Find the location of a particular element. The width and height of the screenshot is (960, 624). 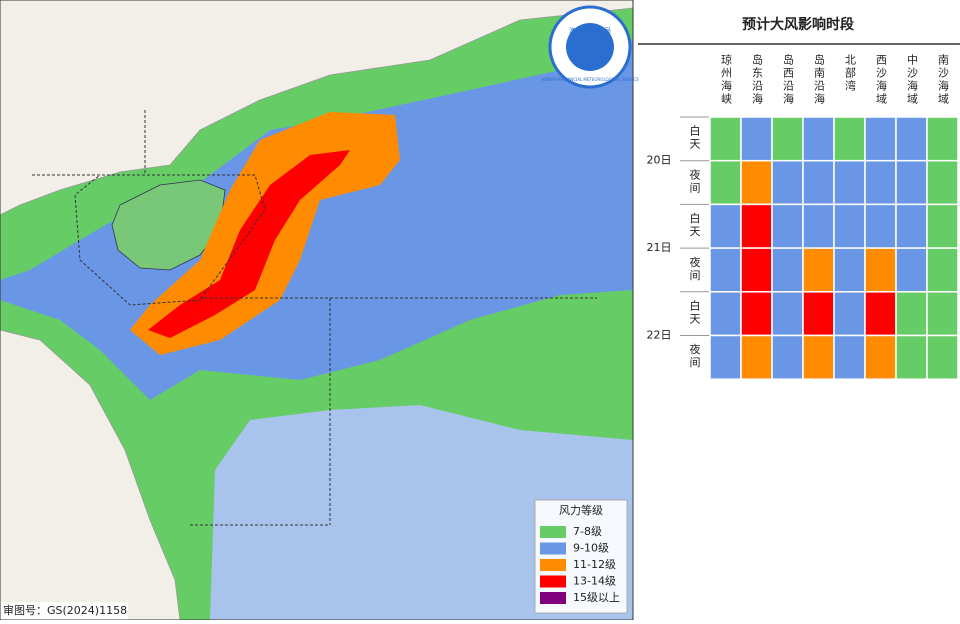

column-header: 岛南沿海 is located at coordinates (819, 79).